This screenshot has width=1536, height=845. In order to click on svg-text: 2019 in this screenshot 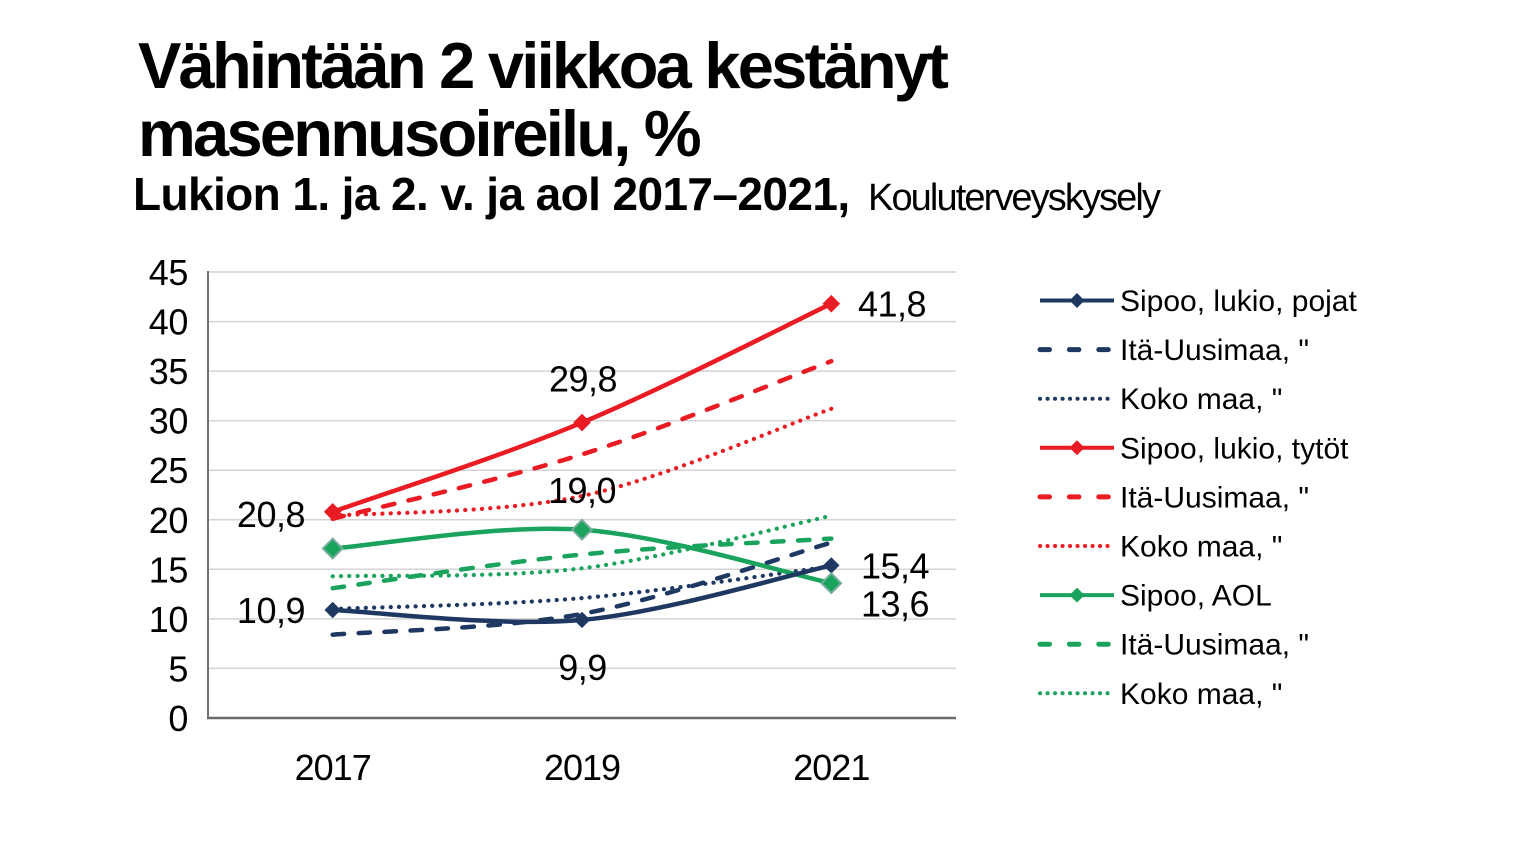, I will do `click(582, 767)`.